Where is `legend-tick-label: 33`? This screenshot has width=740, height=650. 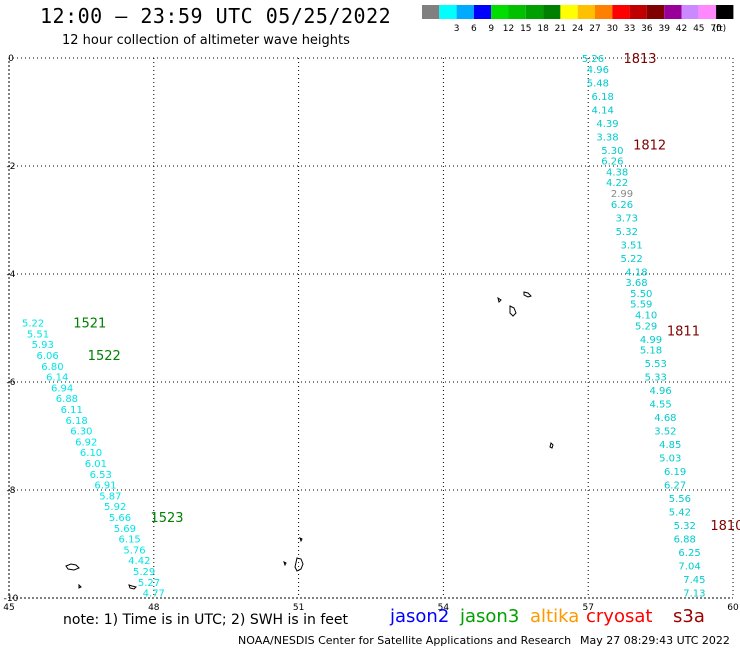
legend-tick-label: 33 is located at coordinates (629, 29).